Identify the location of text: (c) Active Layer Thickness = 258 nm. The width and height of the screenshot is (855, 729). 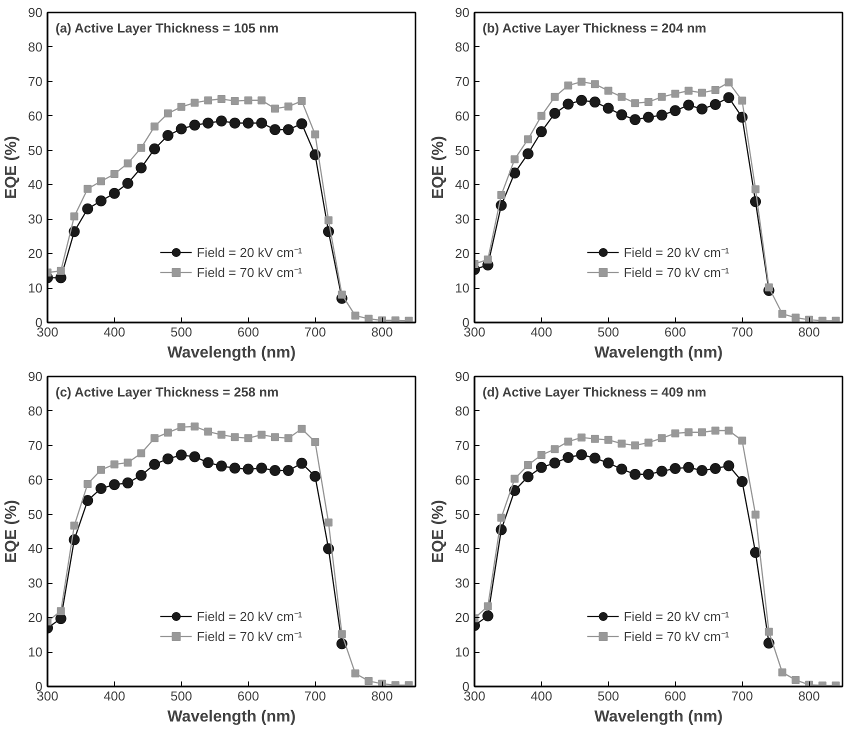
(167, 392).